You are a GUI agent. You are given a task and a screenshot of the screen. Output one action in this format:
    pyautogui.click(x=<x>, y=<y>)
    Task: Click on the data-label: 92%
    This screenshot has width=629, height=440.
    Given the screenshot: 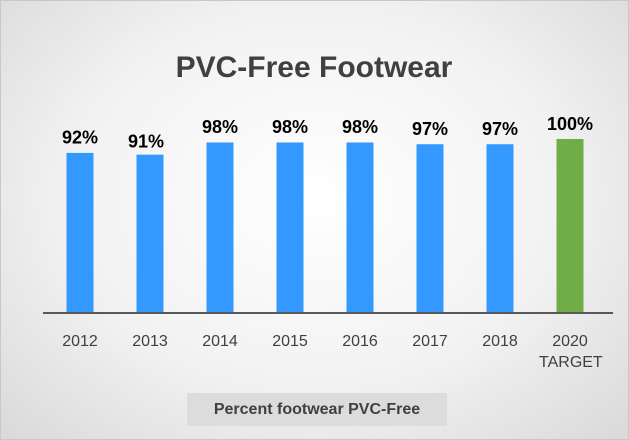 What is the action you would take?
    pyautogui.click(x=80, y=138)
    